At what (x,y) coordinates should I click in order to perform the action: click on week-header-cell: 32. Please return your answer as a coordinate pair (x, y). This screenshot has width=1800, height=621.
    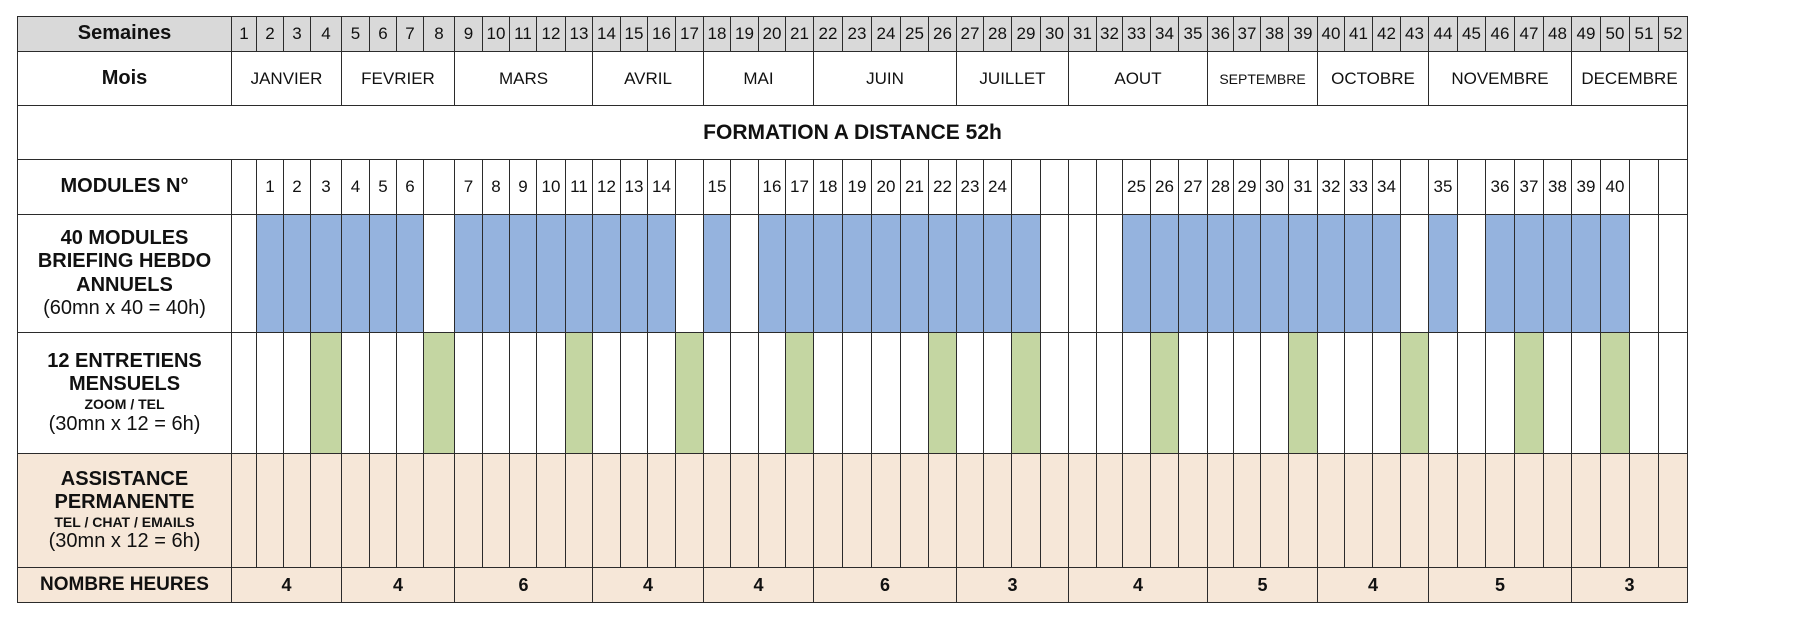
    Looking at the image, I should click on (1109, 34).